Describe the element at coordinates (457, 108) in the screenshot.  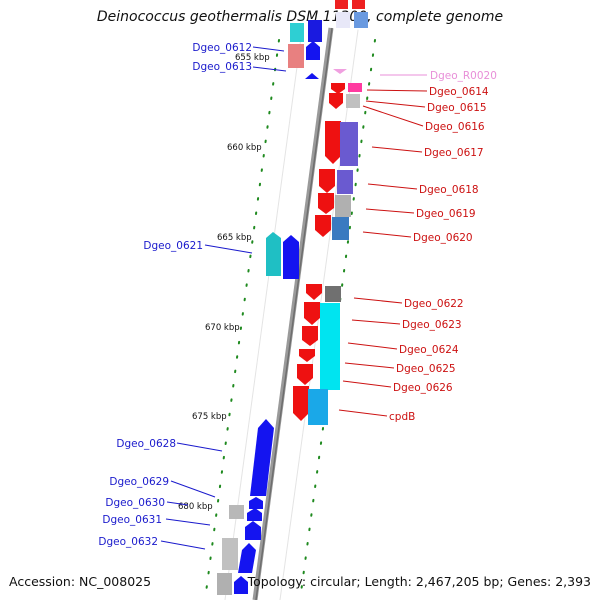
I see `gene-label-dgeo-0615: Dgeo_0615` at that location.